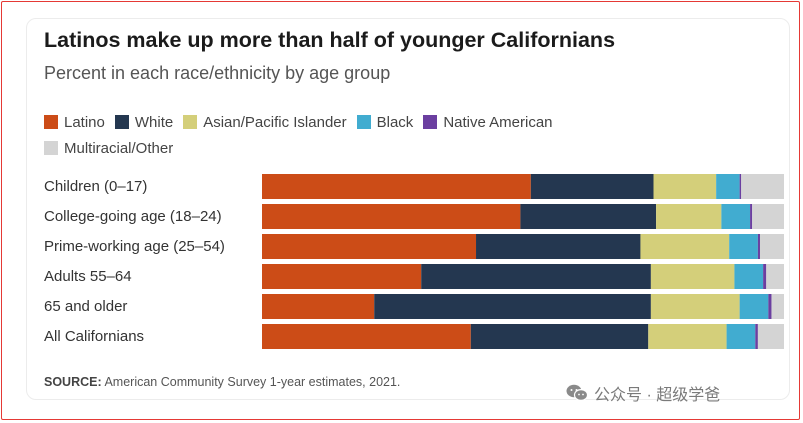 This screenshot has height=423, width=803. Describe the element at coordinates (133, 216) in the screenshot. I see `category-label: College-going age (18–24)` at that location.